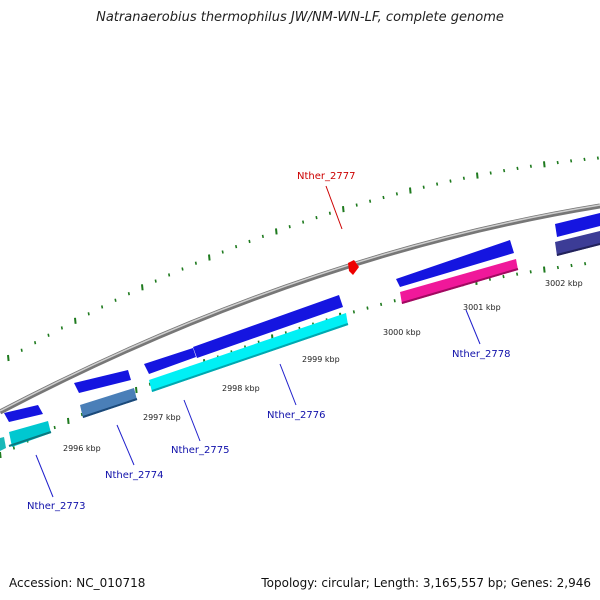 Image resolution: width=600 pixels, height=600 pixels. Describe the element at coordinates (56, 506) in the screenshot. I see `gene-label-Nther_2773: Nther_2773` at that location.